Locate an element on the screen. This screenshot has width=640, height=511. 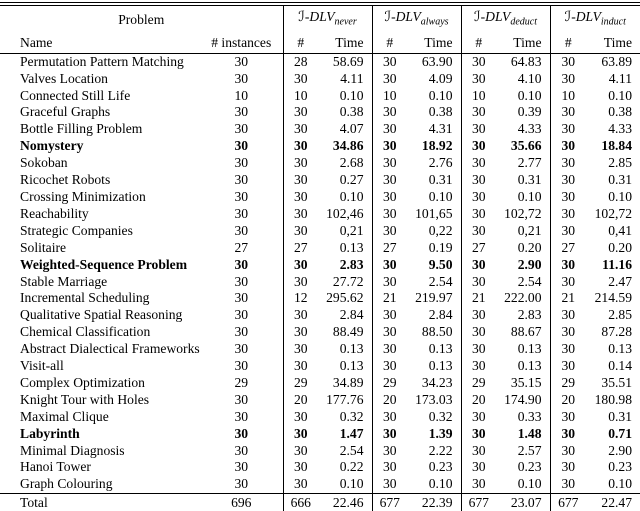
problem-name-cell: Bottle Filling Problem is located at coordinates (81, 129).